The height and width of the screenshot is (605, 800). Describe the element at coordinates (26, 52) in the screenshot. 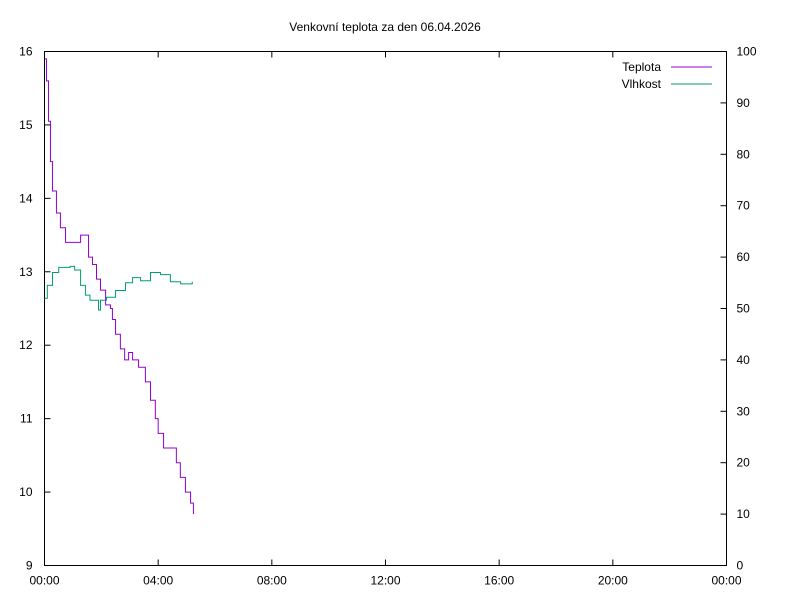

I see `y-tick-label: 16` at that location.